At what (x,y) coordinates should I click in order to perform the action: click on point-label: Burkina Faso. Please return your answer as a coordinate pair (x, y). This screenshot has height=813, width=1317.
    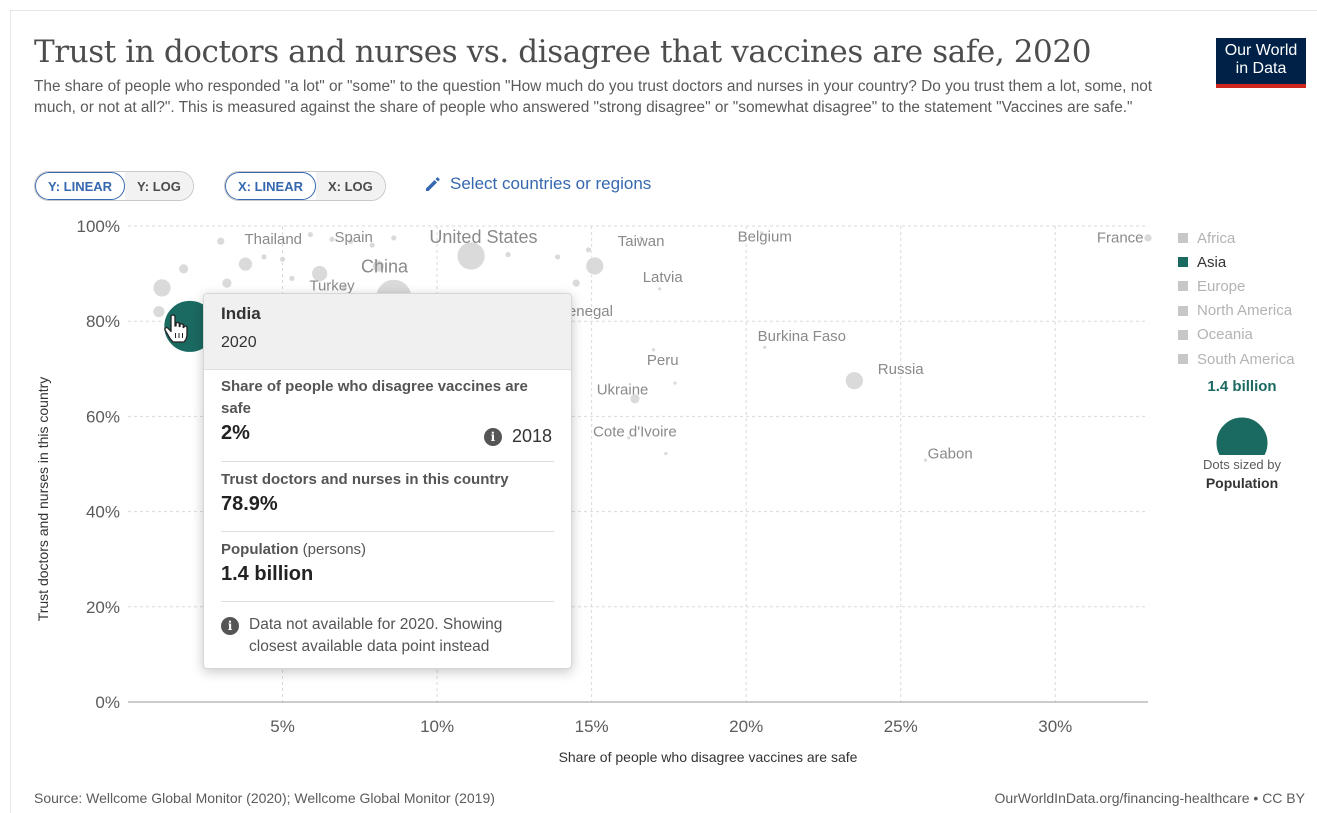
    Looking at the image, I should click on (802, 336).